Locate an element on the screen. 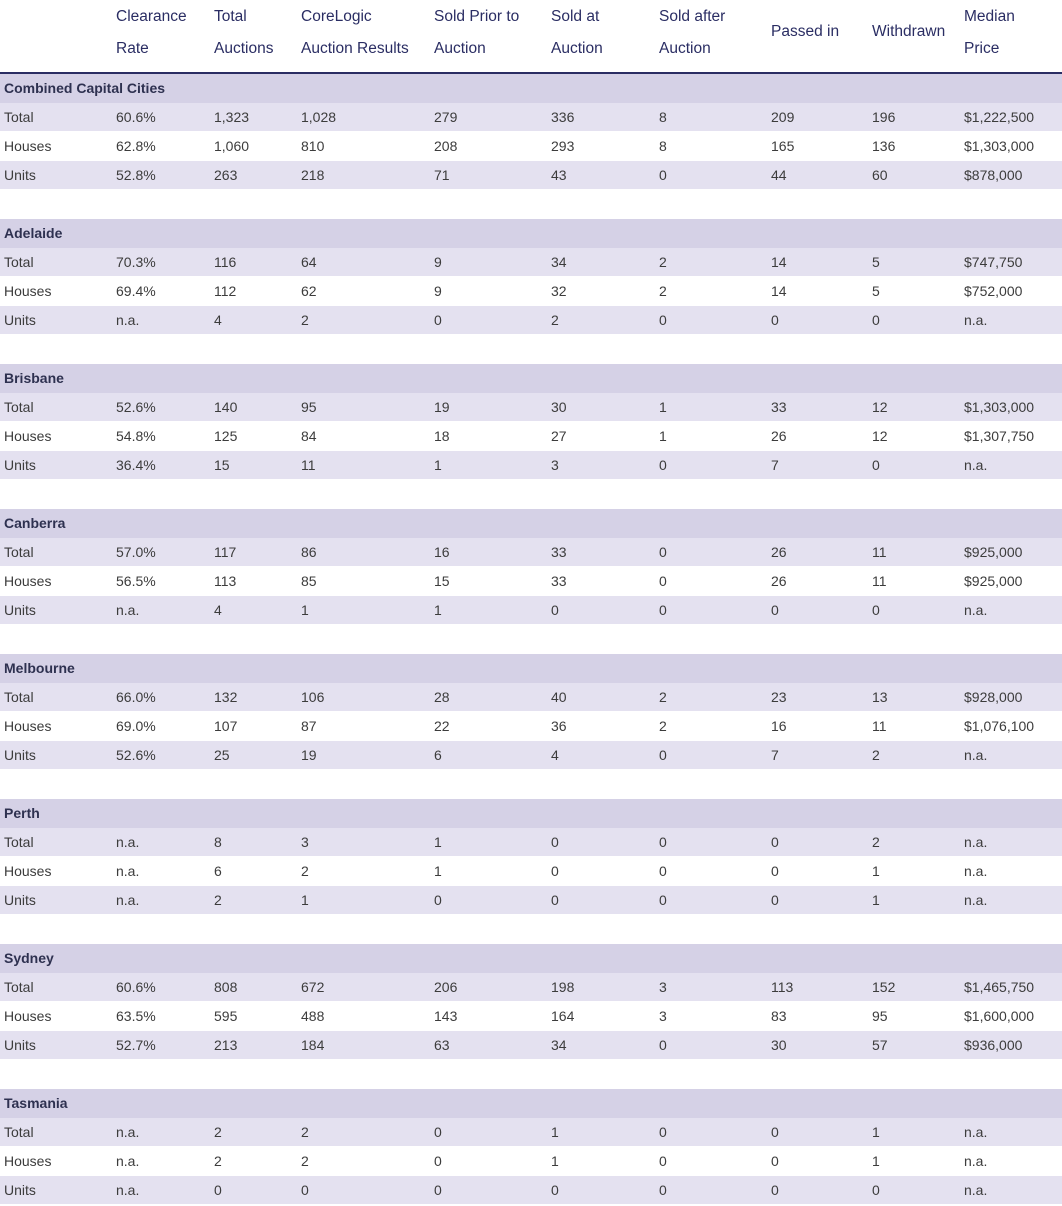 Image resolution: width=1062 pixels, height=1206 pixels. cell-passed-in: 14 is located at coordinates (779, 262).